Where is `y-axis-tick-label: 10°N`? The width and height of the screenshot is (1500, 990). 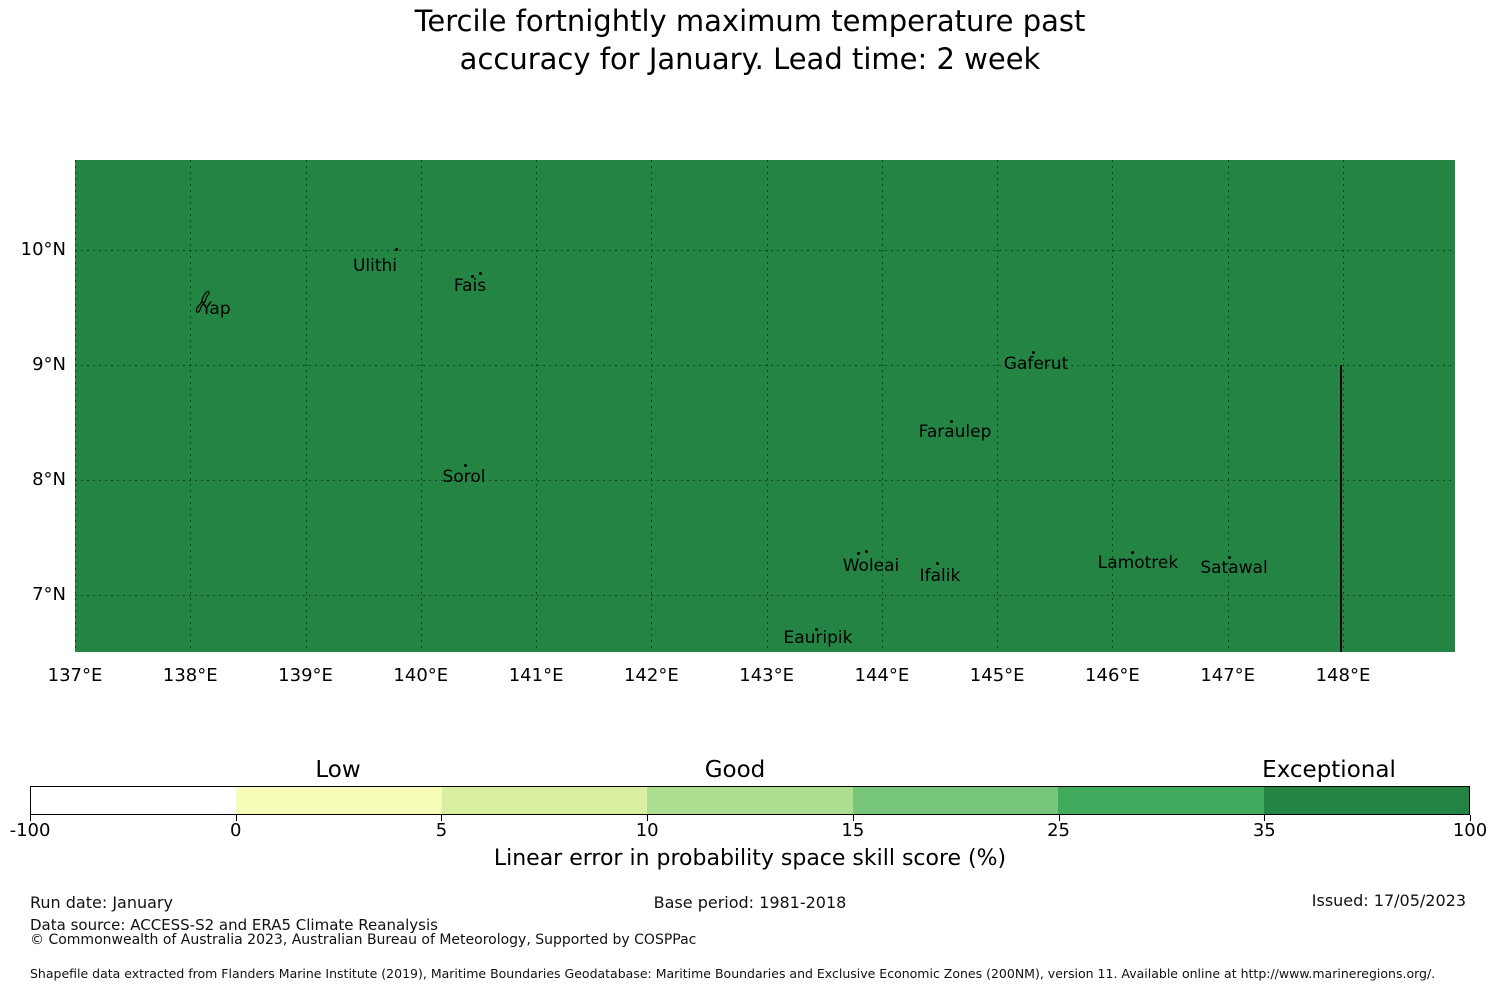 y-axis-tick-label: 10°N is located at coordinates (43, 249).